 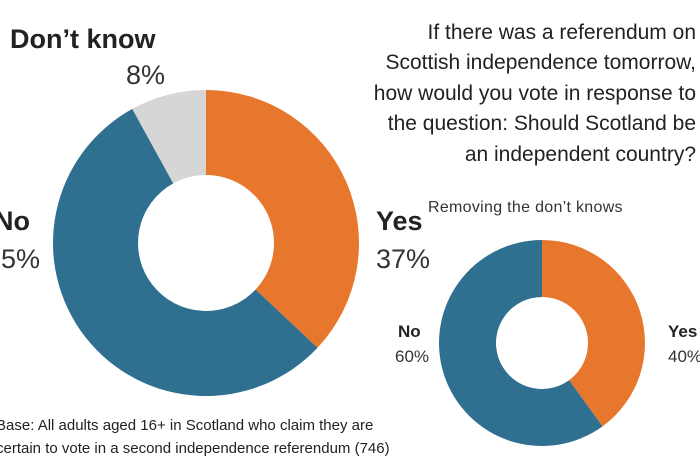 What do you see at coordinates (580, 154) in the screenshot?
I see `title-line: an independent country?` at bounding box center [580, 154].